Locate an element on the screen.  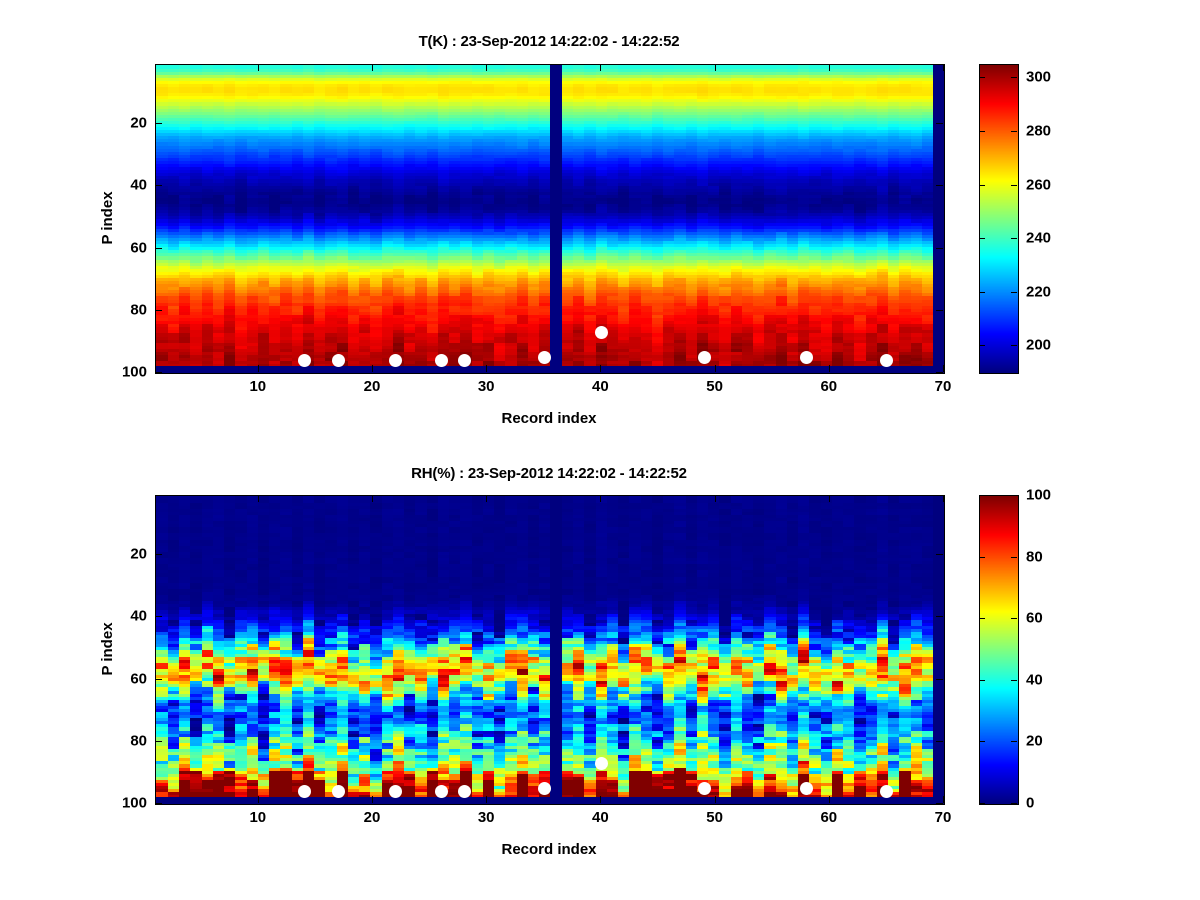
colorbar-ticklabel-260: 260 is located at coordinates (1039, 185).